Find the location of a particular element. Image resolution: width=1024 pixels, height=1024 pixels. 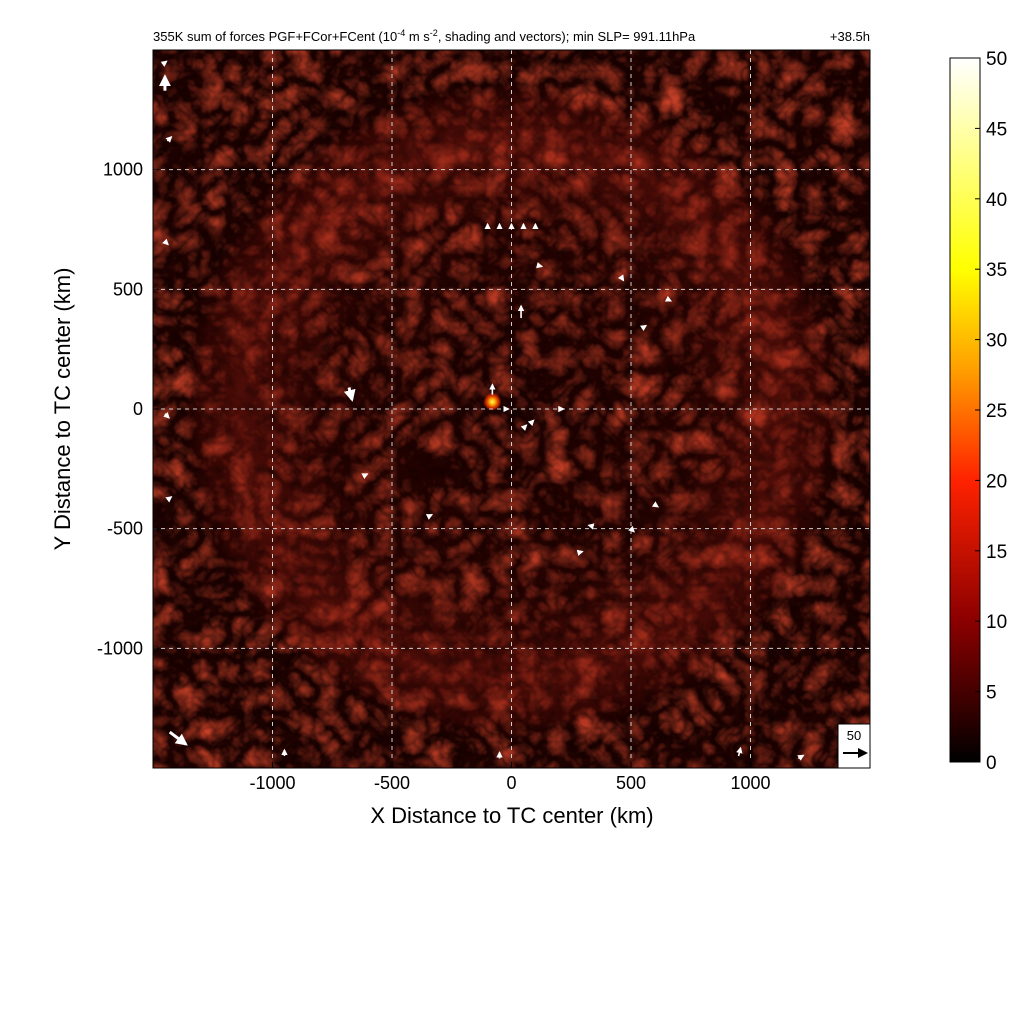

x-tick-label: 500 is located at coordinates (631, 783).